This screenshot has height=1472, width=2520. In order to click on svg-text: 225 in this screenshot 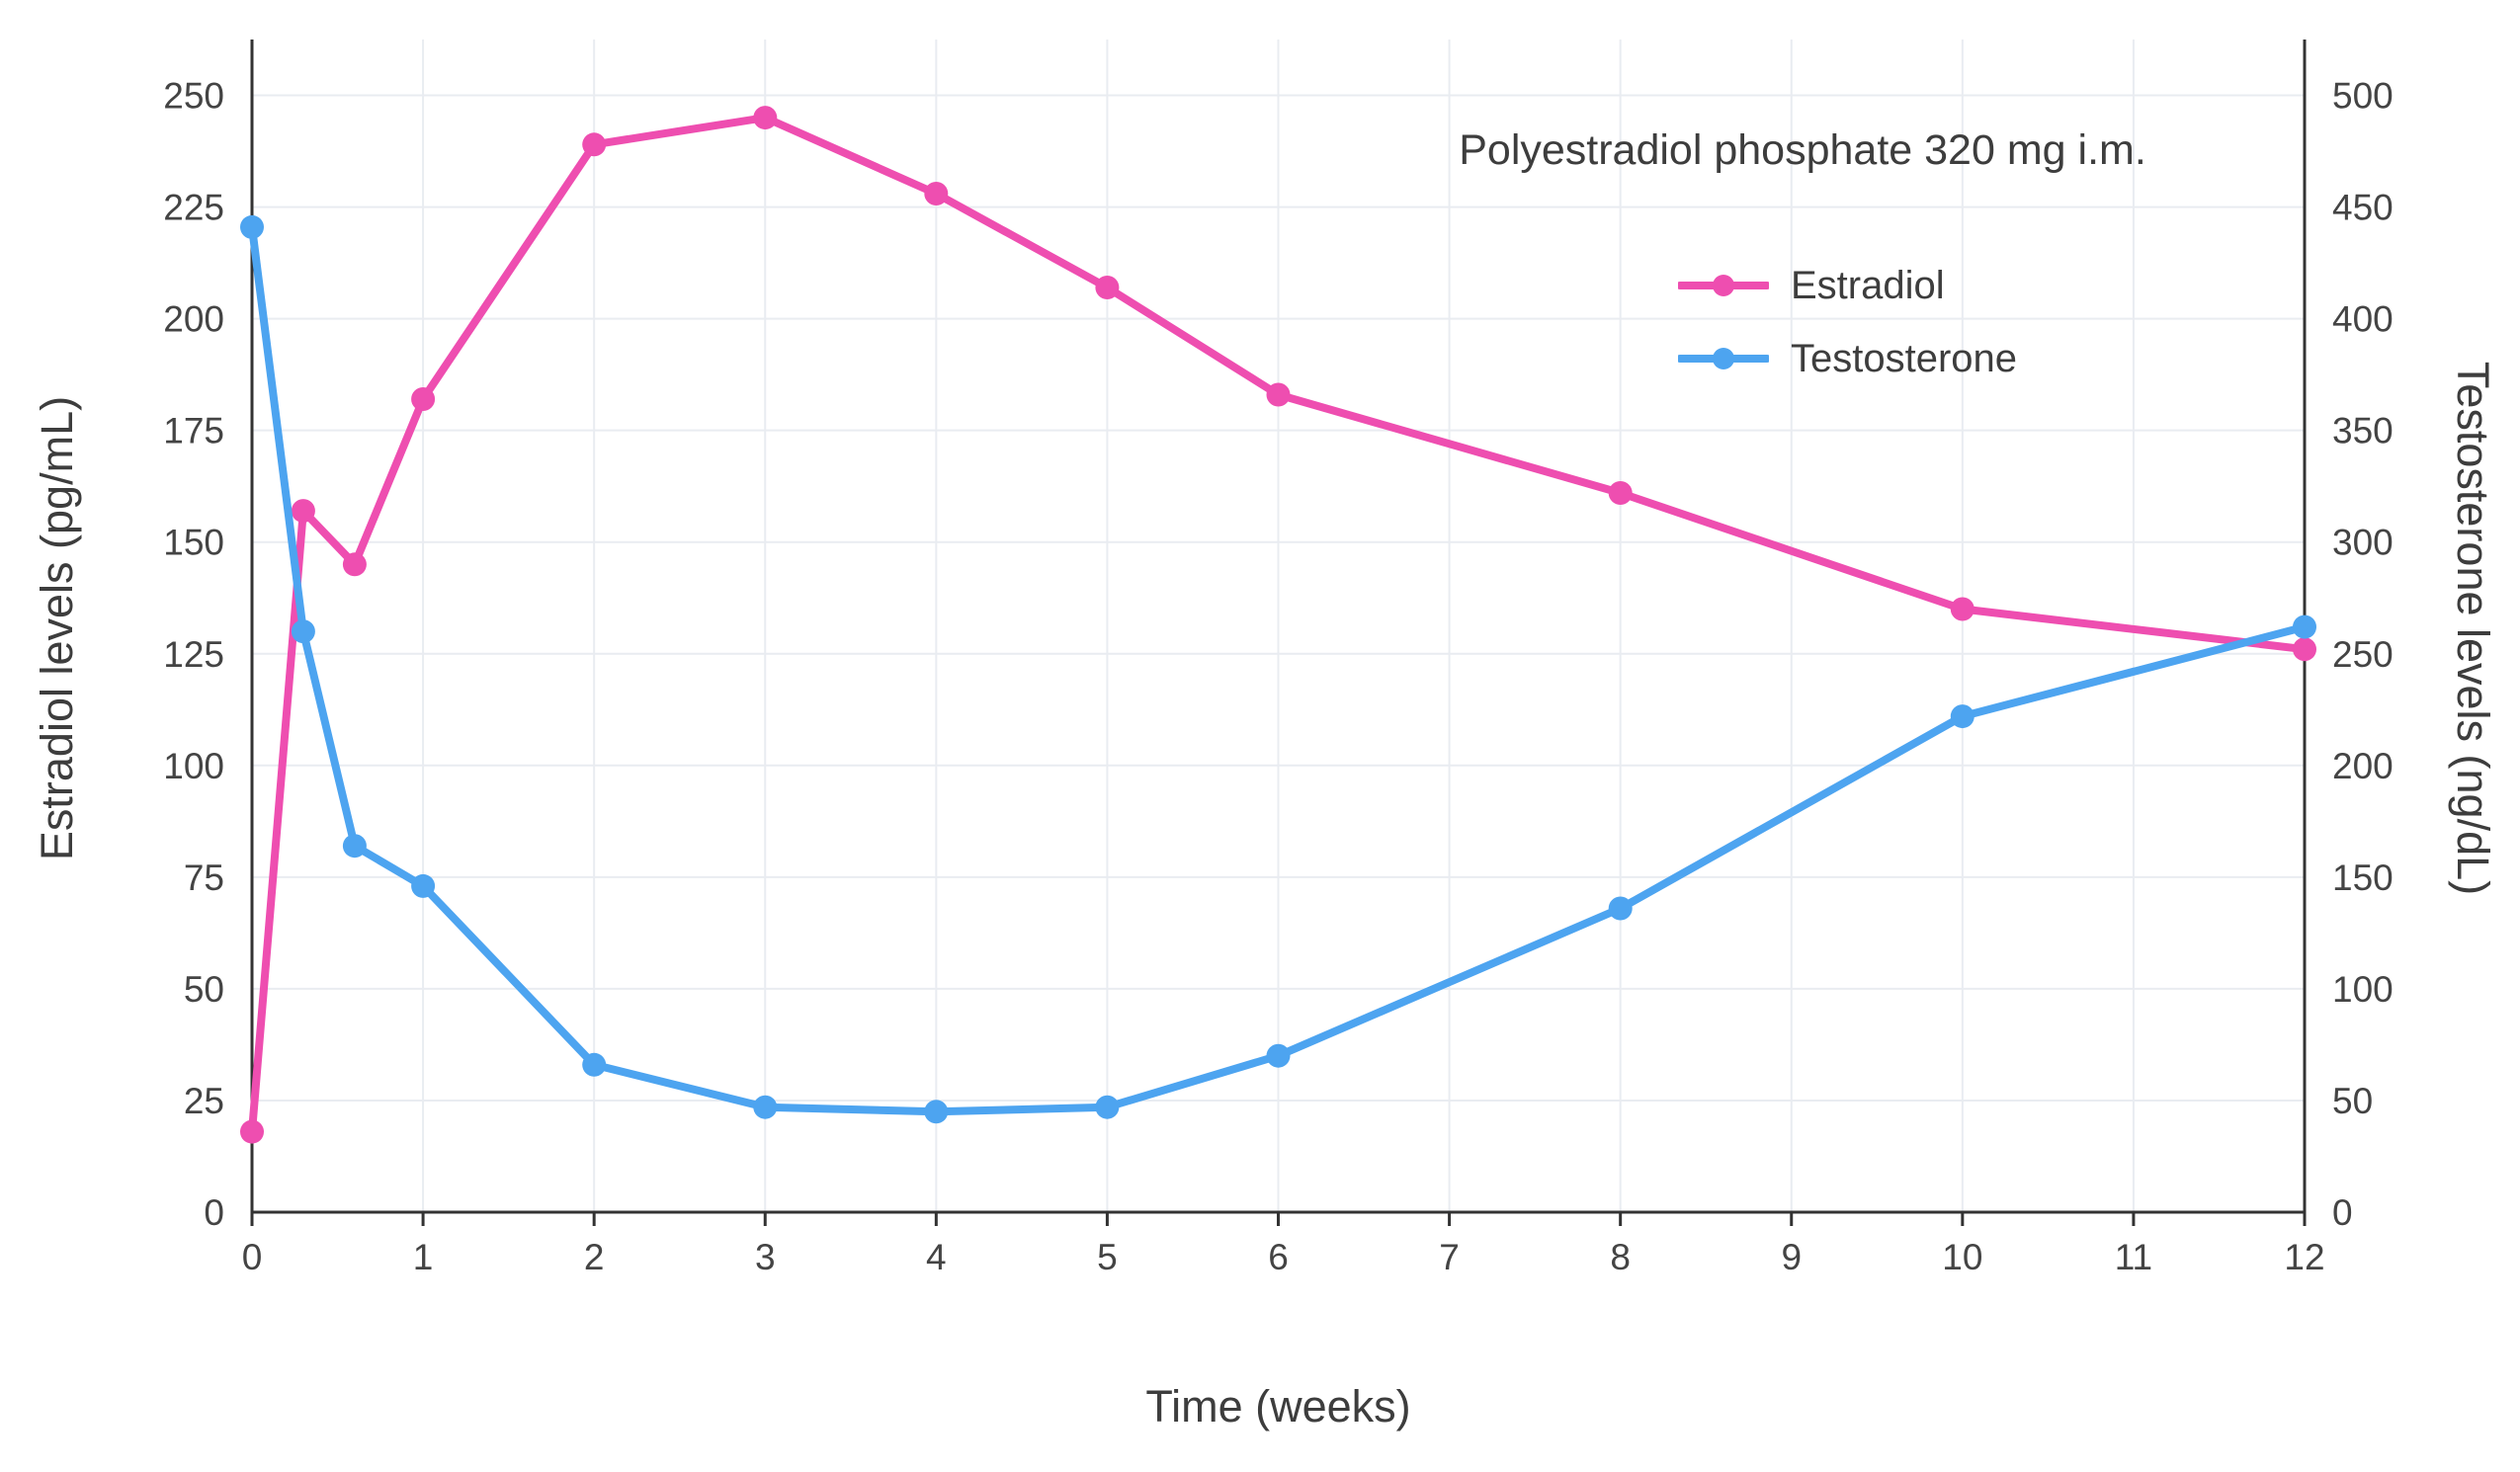, I will do `click(193, 208)`.